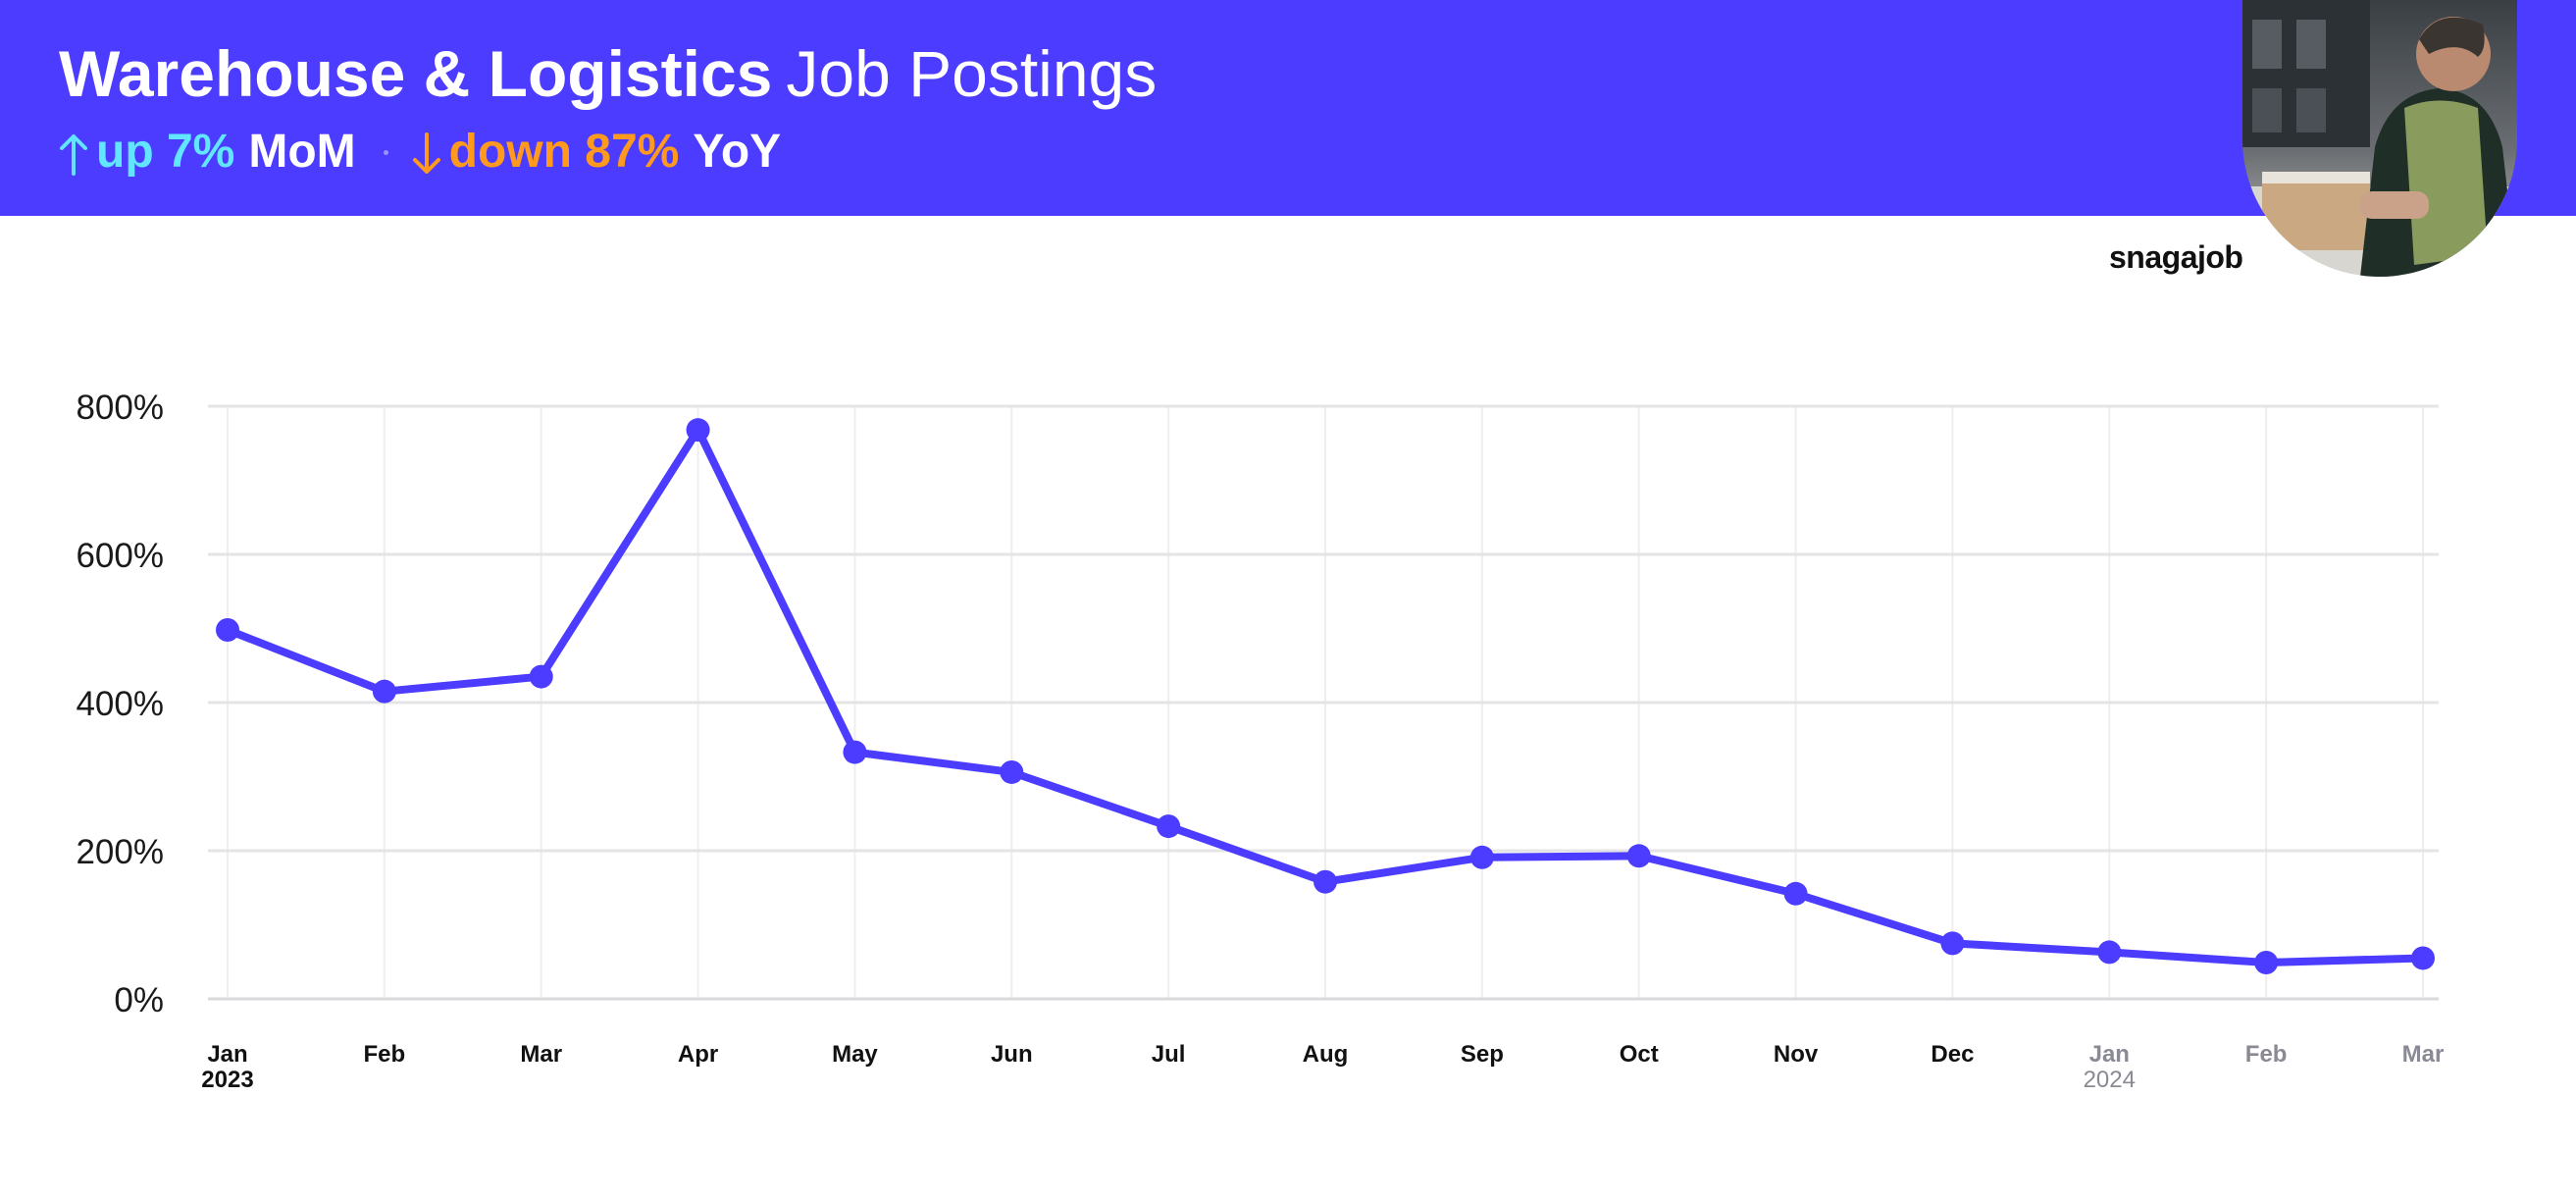 This screenshot has width=2576, height=1201. Describe the element at coordinates (2379, 138) in the screenshot. I see `worker-photo` at that location.